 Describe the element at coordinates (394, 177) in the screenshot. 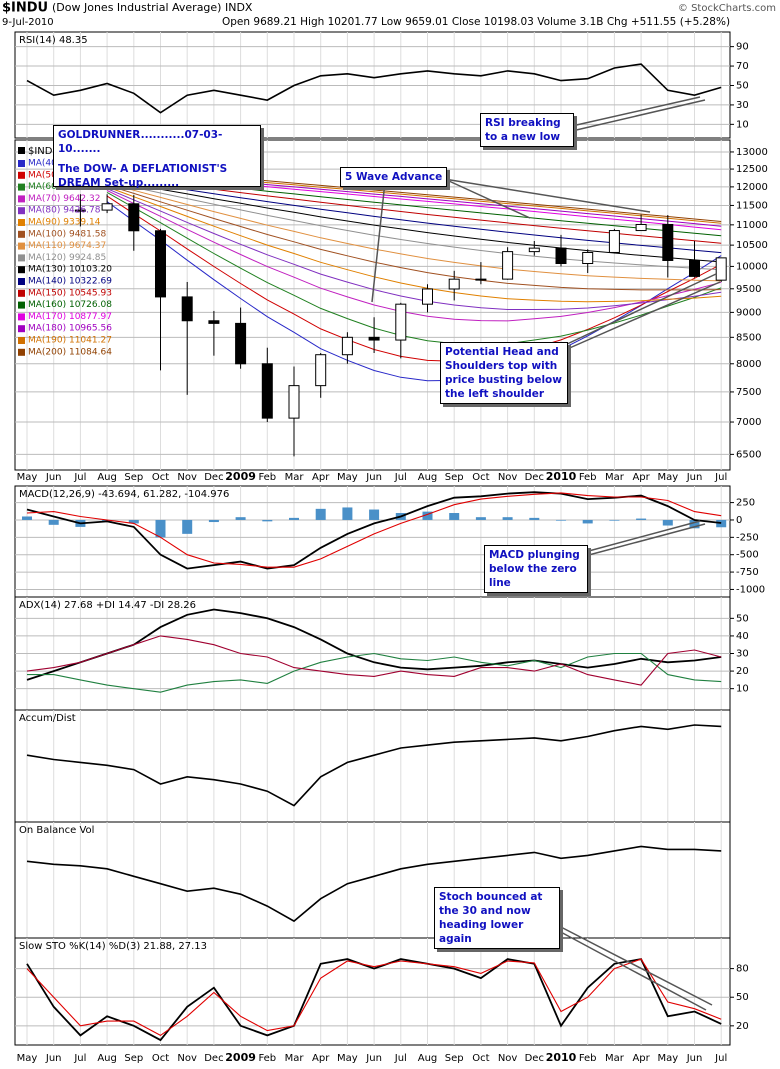

I see `annotation: 5 Wave Advance` at that location.